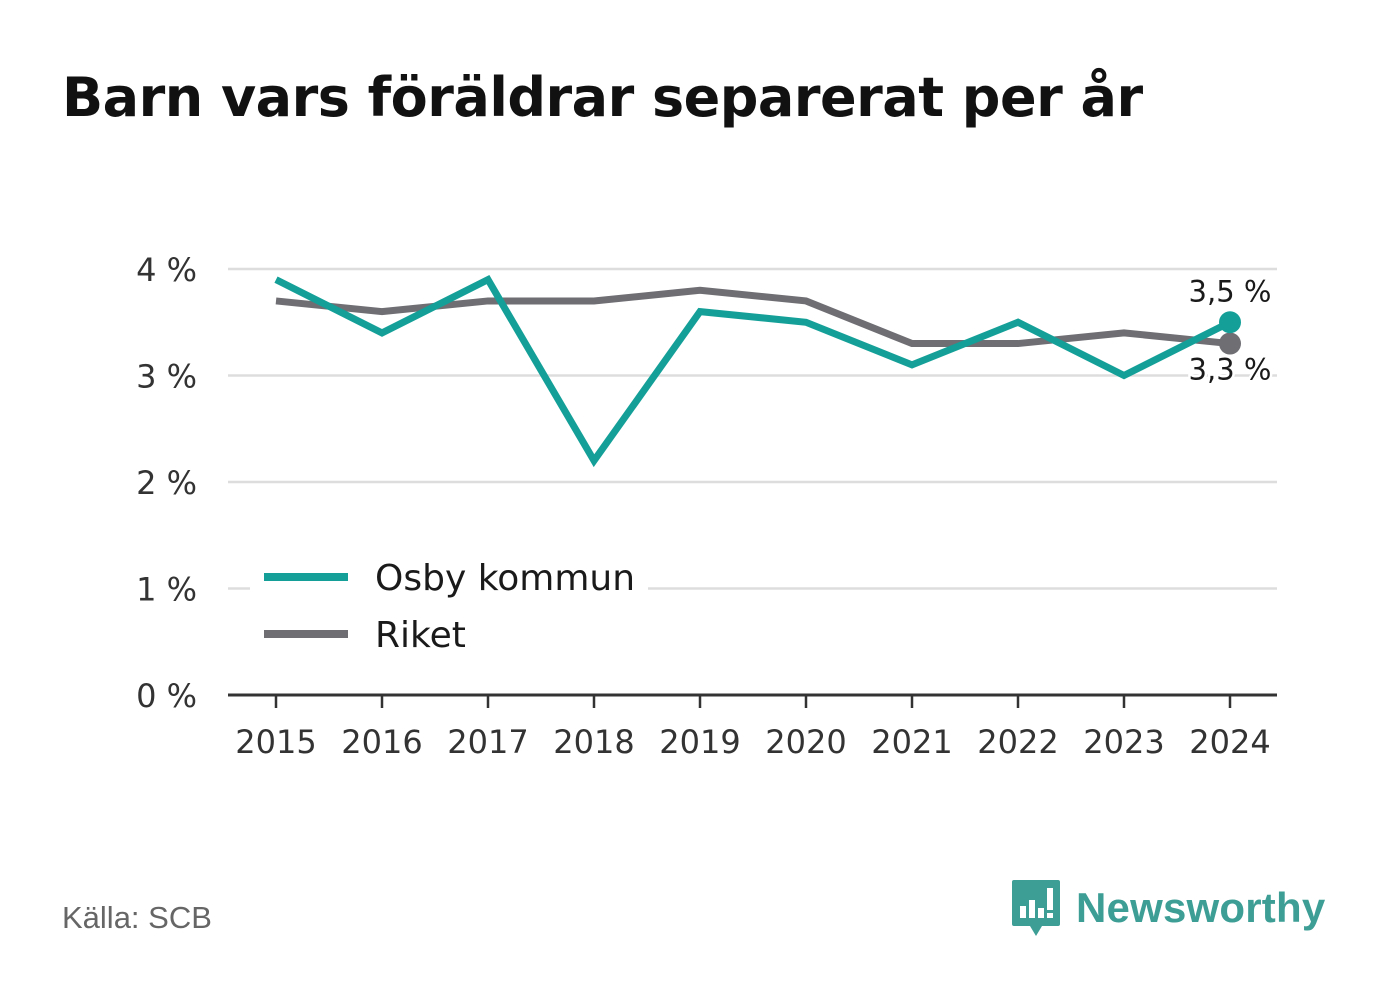  I want to click on x-tick-label: 2021, so click(911, 742).